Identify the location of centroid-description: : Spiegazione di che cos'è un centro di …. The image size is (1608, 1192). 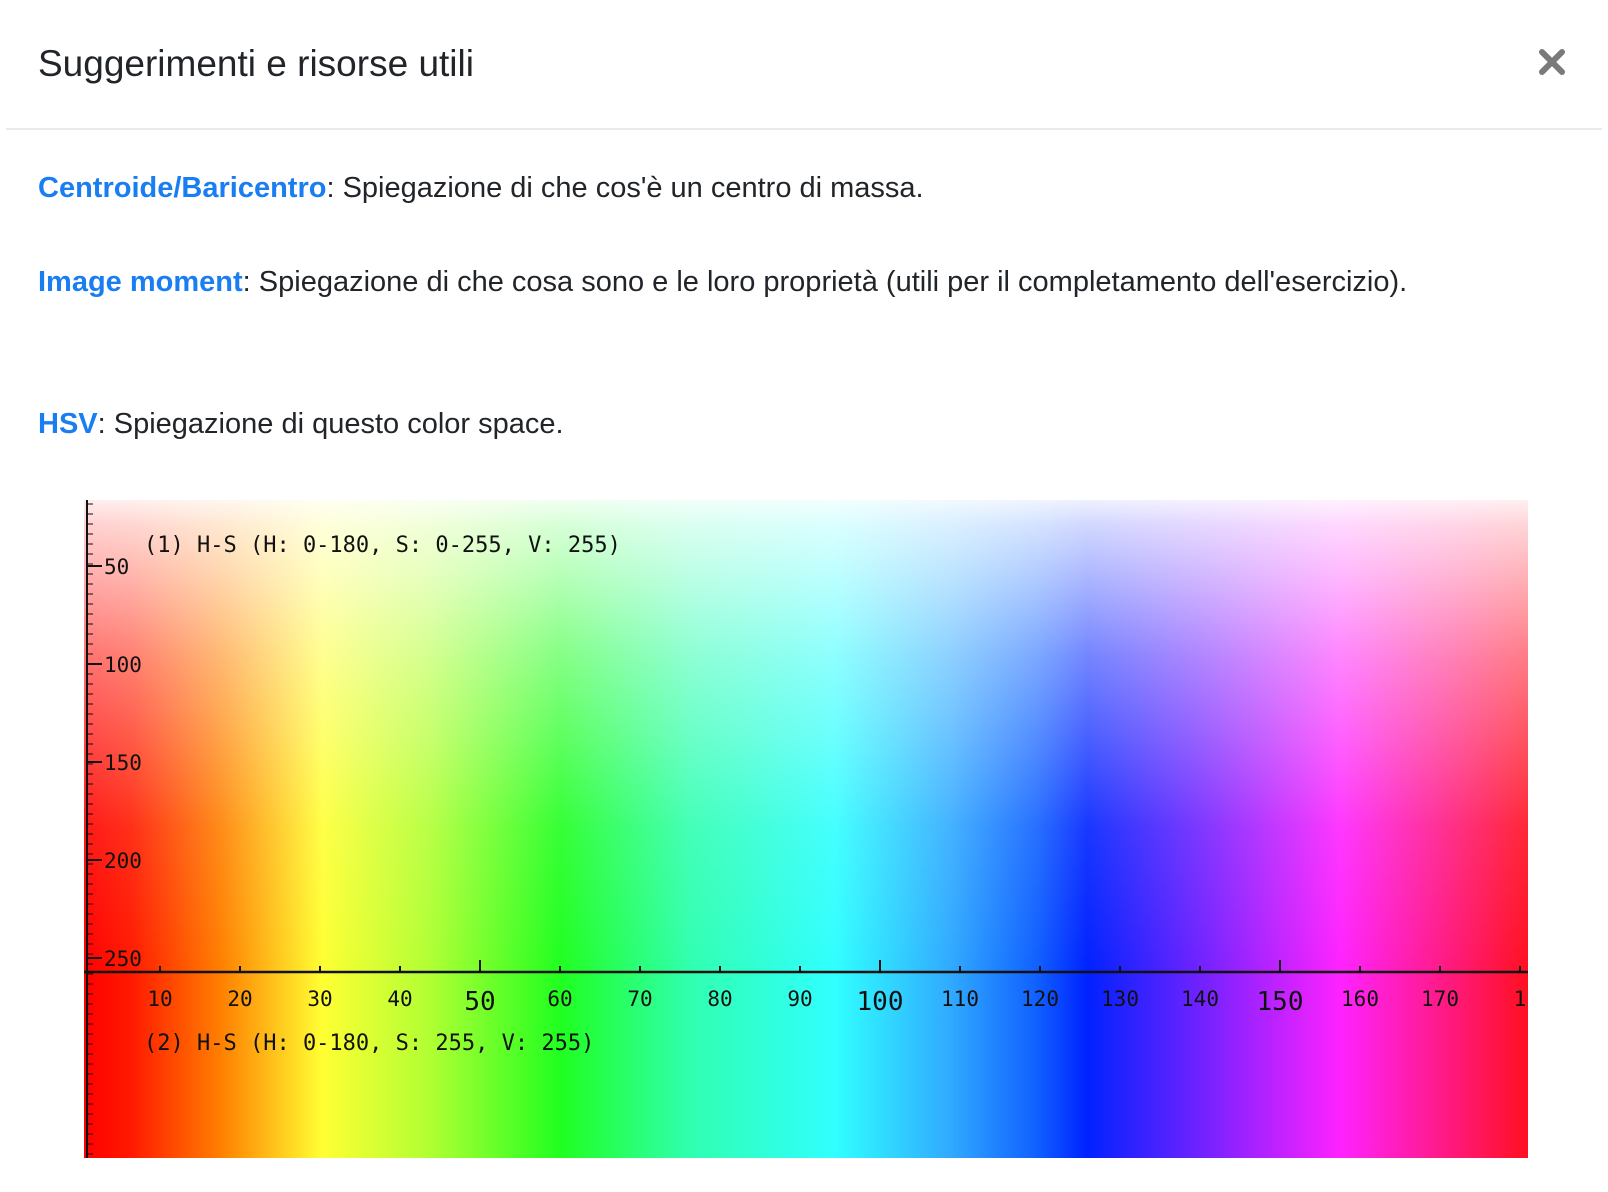
(625, 188).